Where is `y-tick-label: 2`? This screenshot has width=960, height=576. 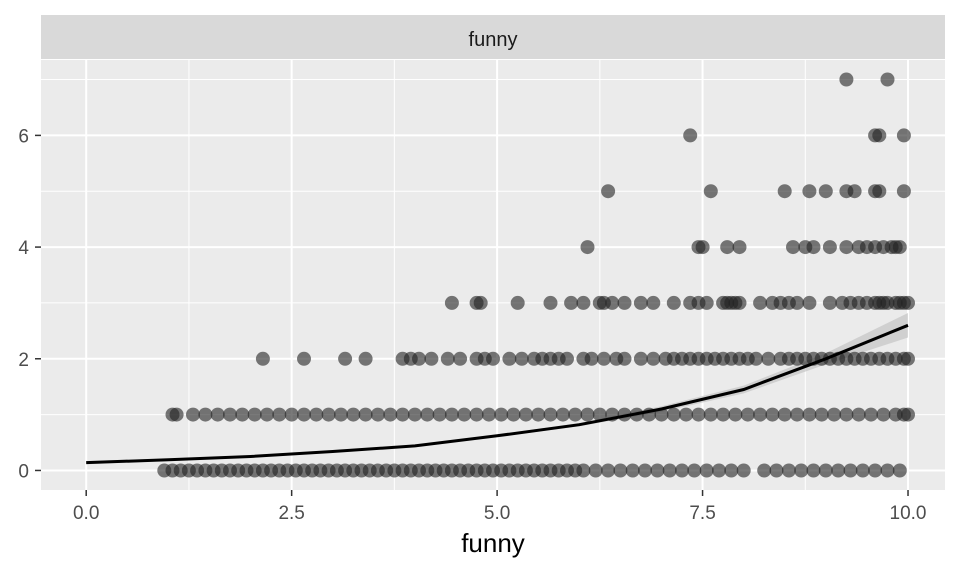 y-tick-label: 2 is located at coordinates (23, 360).